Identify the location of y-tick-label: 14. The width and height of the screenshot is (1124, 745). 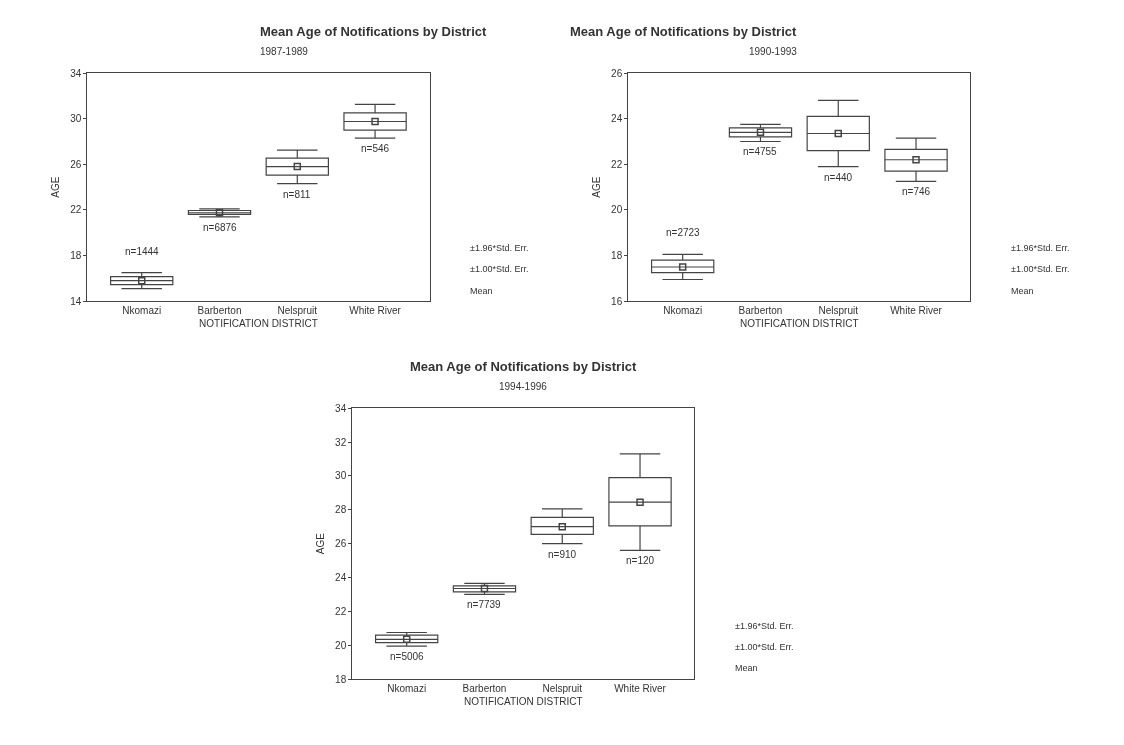
(76, 301).